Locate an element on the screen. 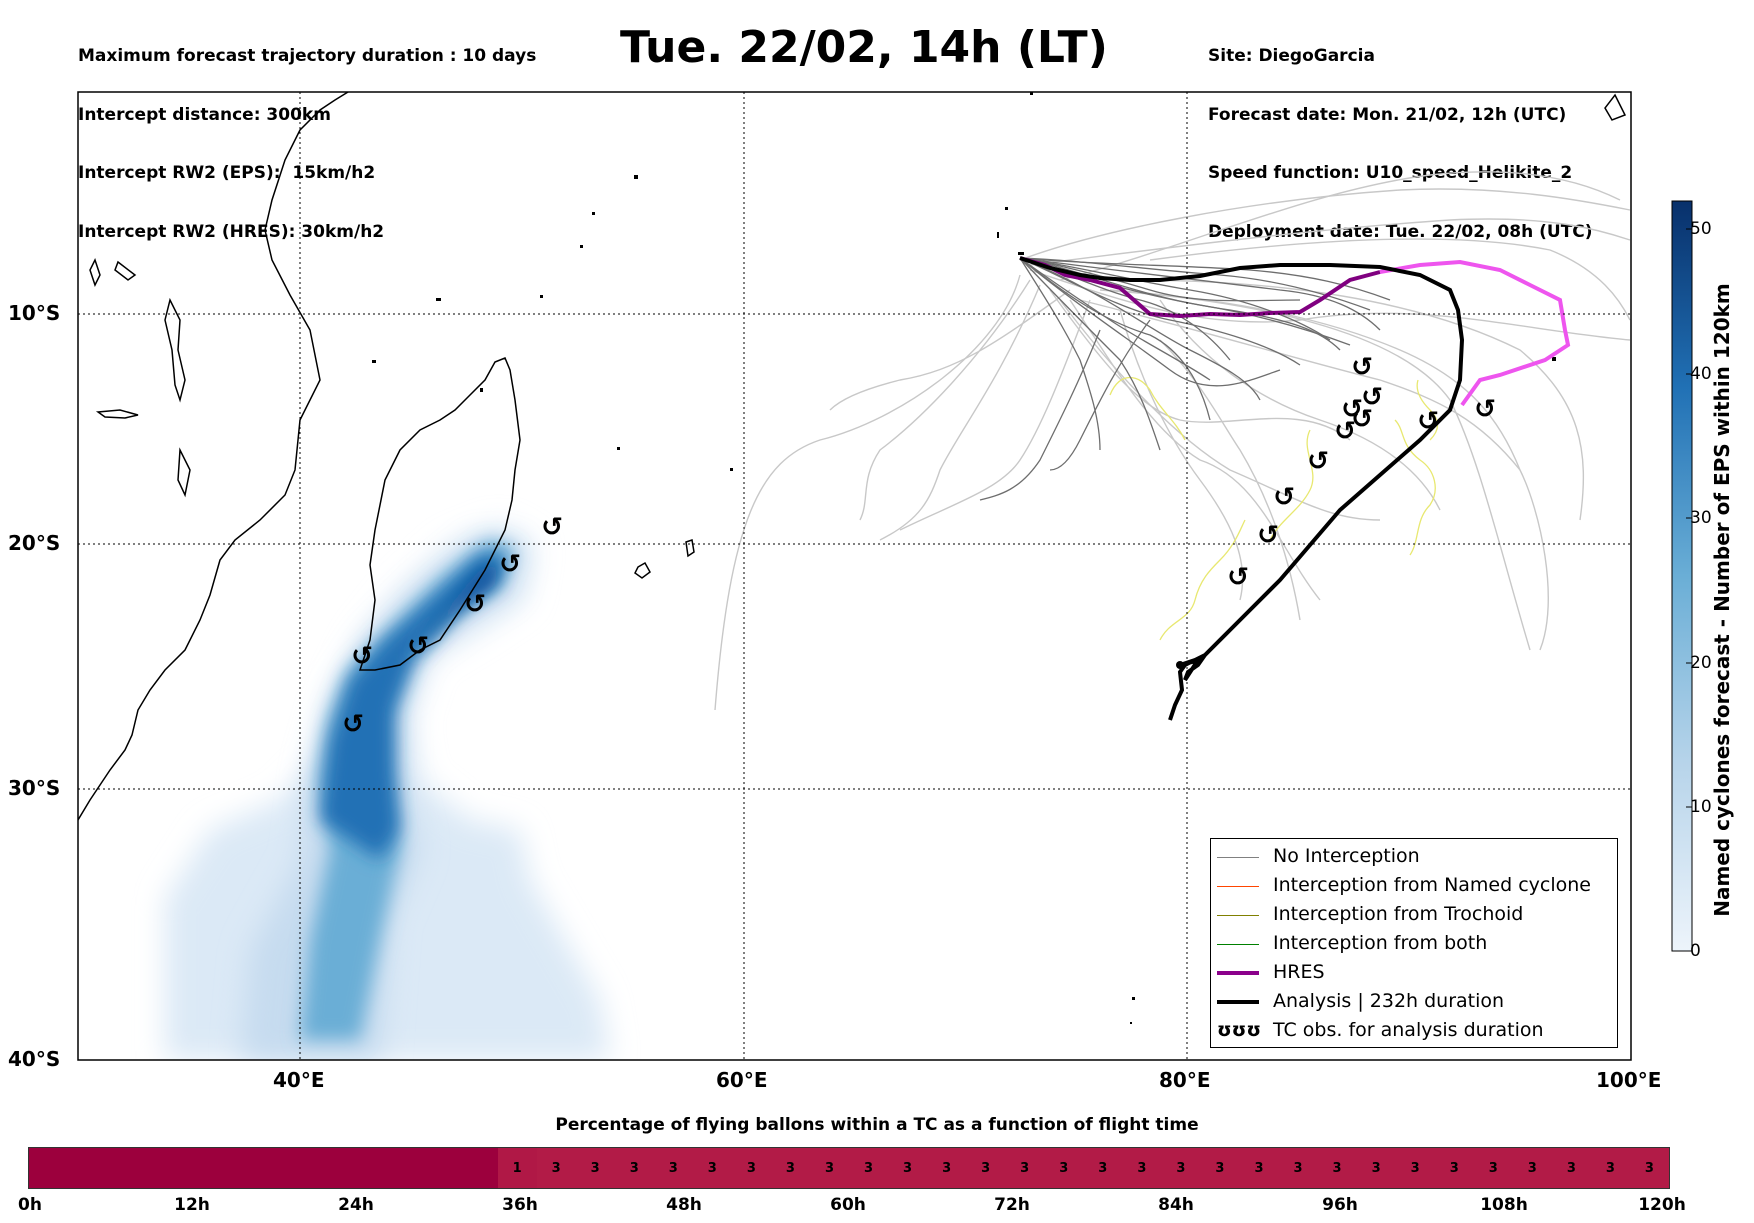 The image size is (1754, 1223). colorbar-tick-10: 10 is located at coordinates (1701, 807).